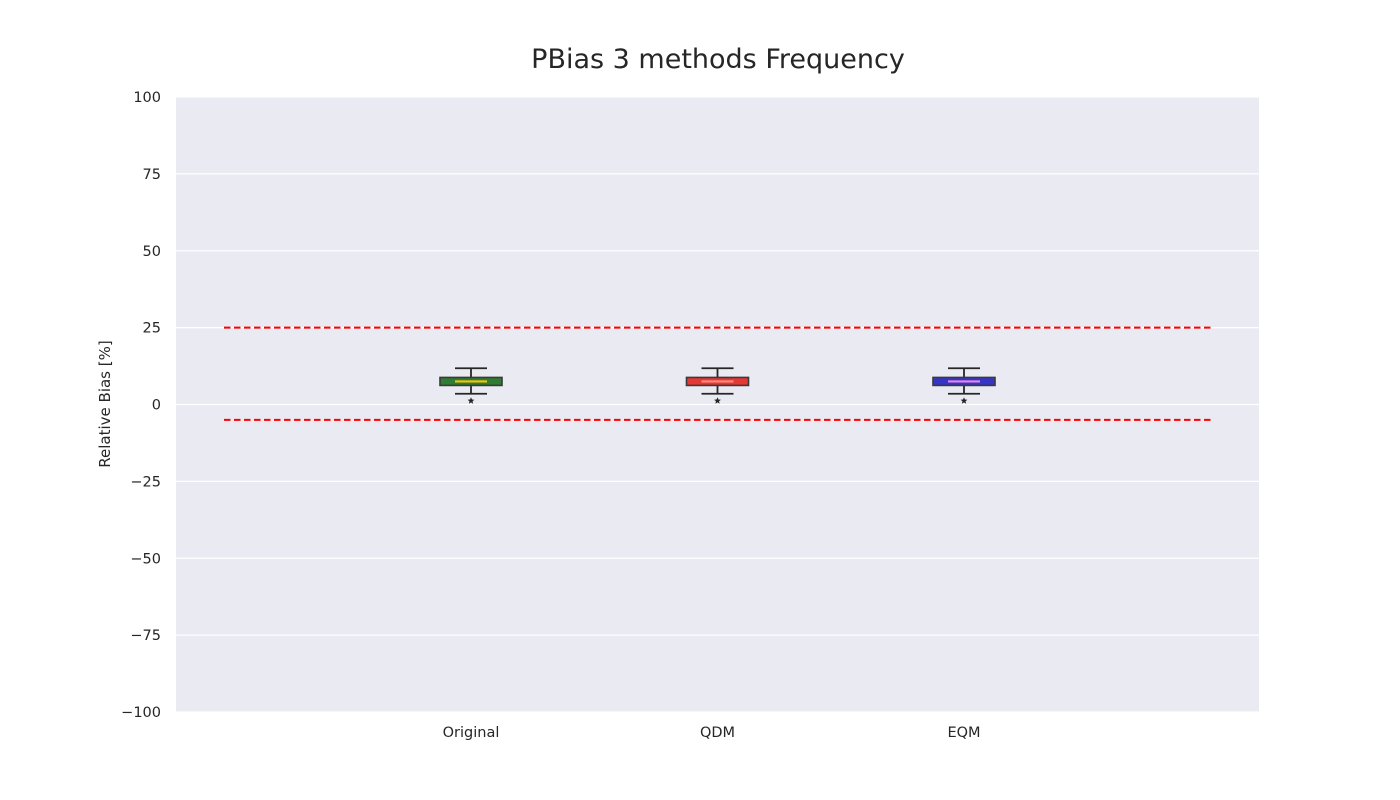 The height and width of the screenshot is (800, 1400). What do you see at coordinates (471, 733) in the screenshot?
I see `x-tick-label: Original` at bounding box center [471, 733].